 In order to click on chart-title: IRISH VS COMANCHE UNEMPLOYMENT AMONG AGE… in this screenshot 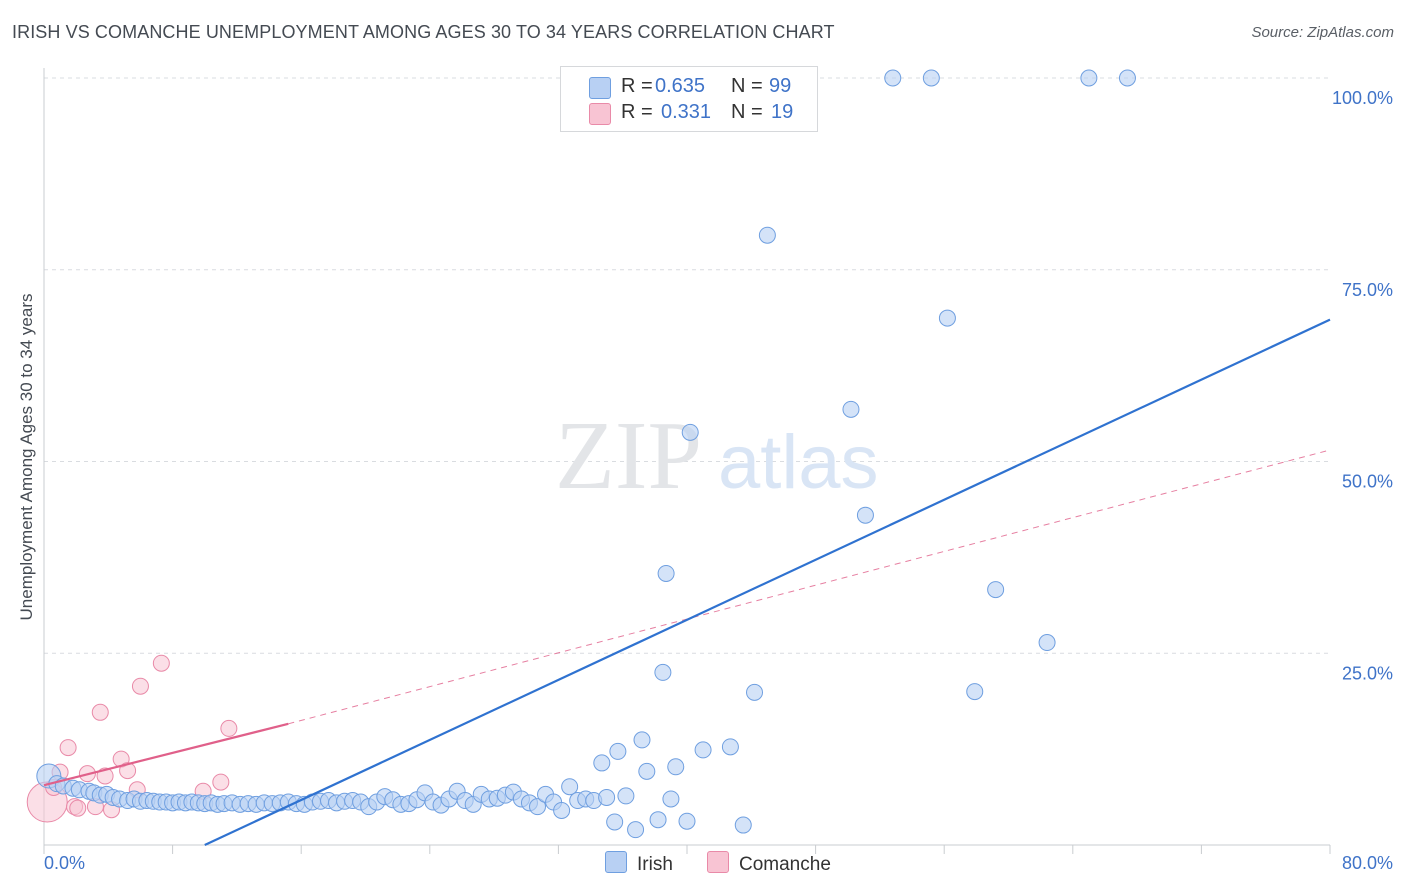, I will do `click(423, 32)`.